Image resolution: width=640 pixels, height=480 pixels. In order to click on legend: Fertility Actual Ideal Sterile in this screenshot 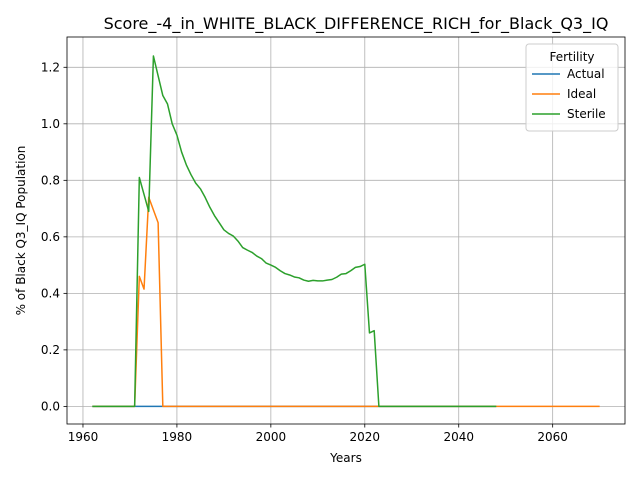, I will do `click(572, 87)`.